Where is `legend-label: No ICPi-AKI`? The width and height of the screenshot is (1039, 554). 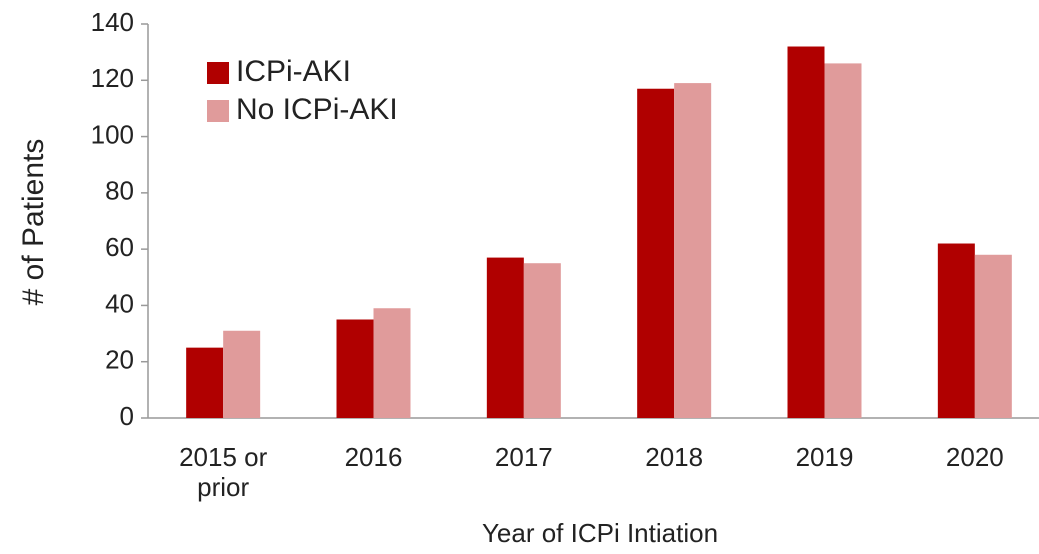 legend-label: No ICPi-AKI is located at coordinates (317, 109).